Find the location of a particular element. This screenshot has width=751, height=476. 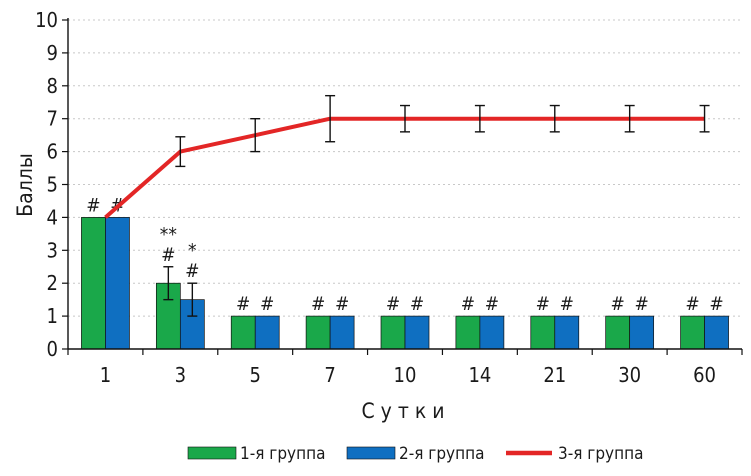

x-tick-label: 60 is located at coordinates (704, 375).